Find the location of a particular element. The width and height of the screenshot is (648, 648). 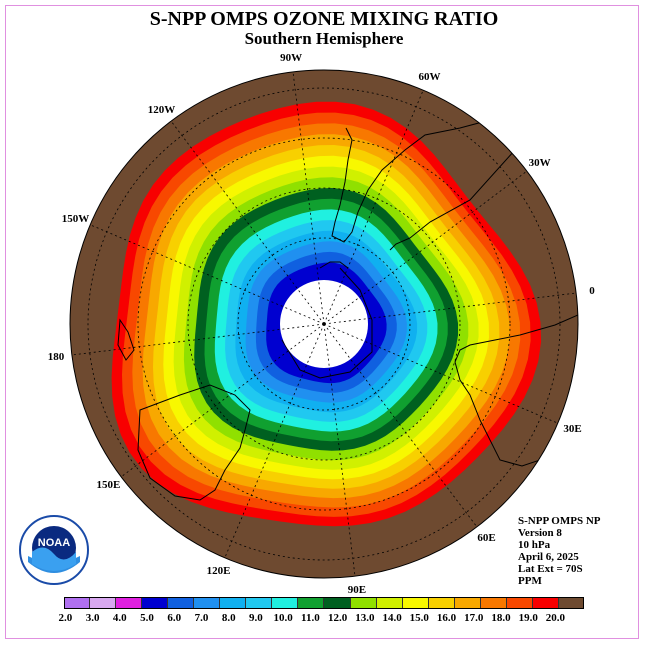

africa-coast is located at coordinates (516, 390).